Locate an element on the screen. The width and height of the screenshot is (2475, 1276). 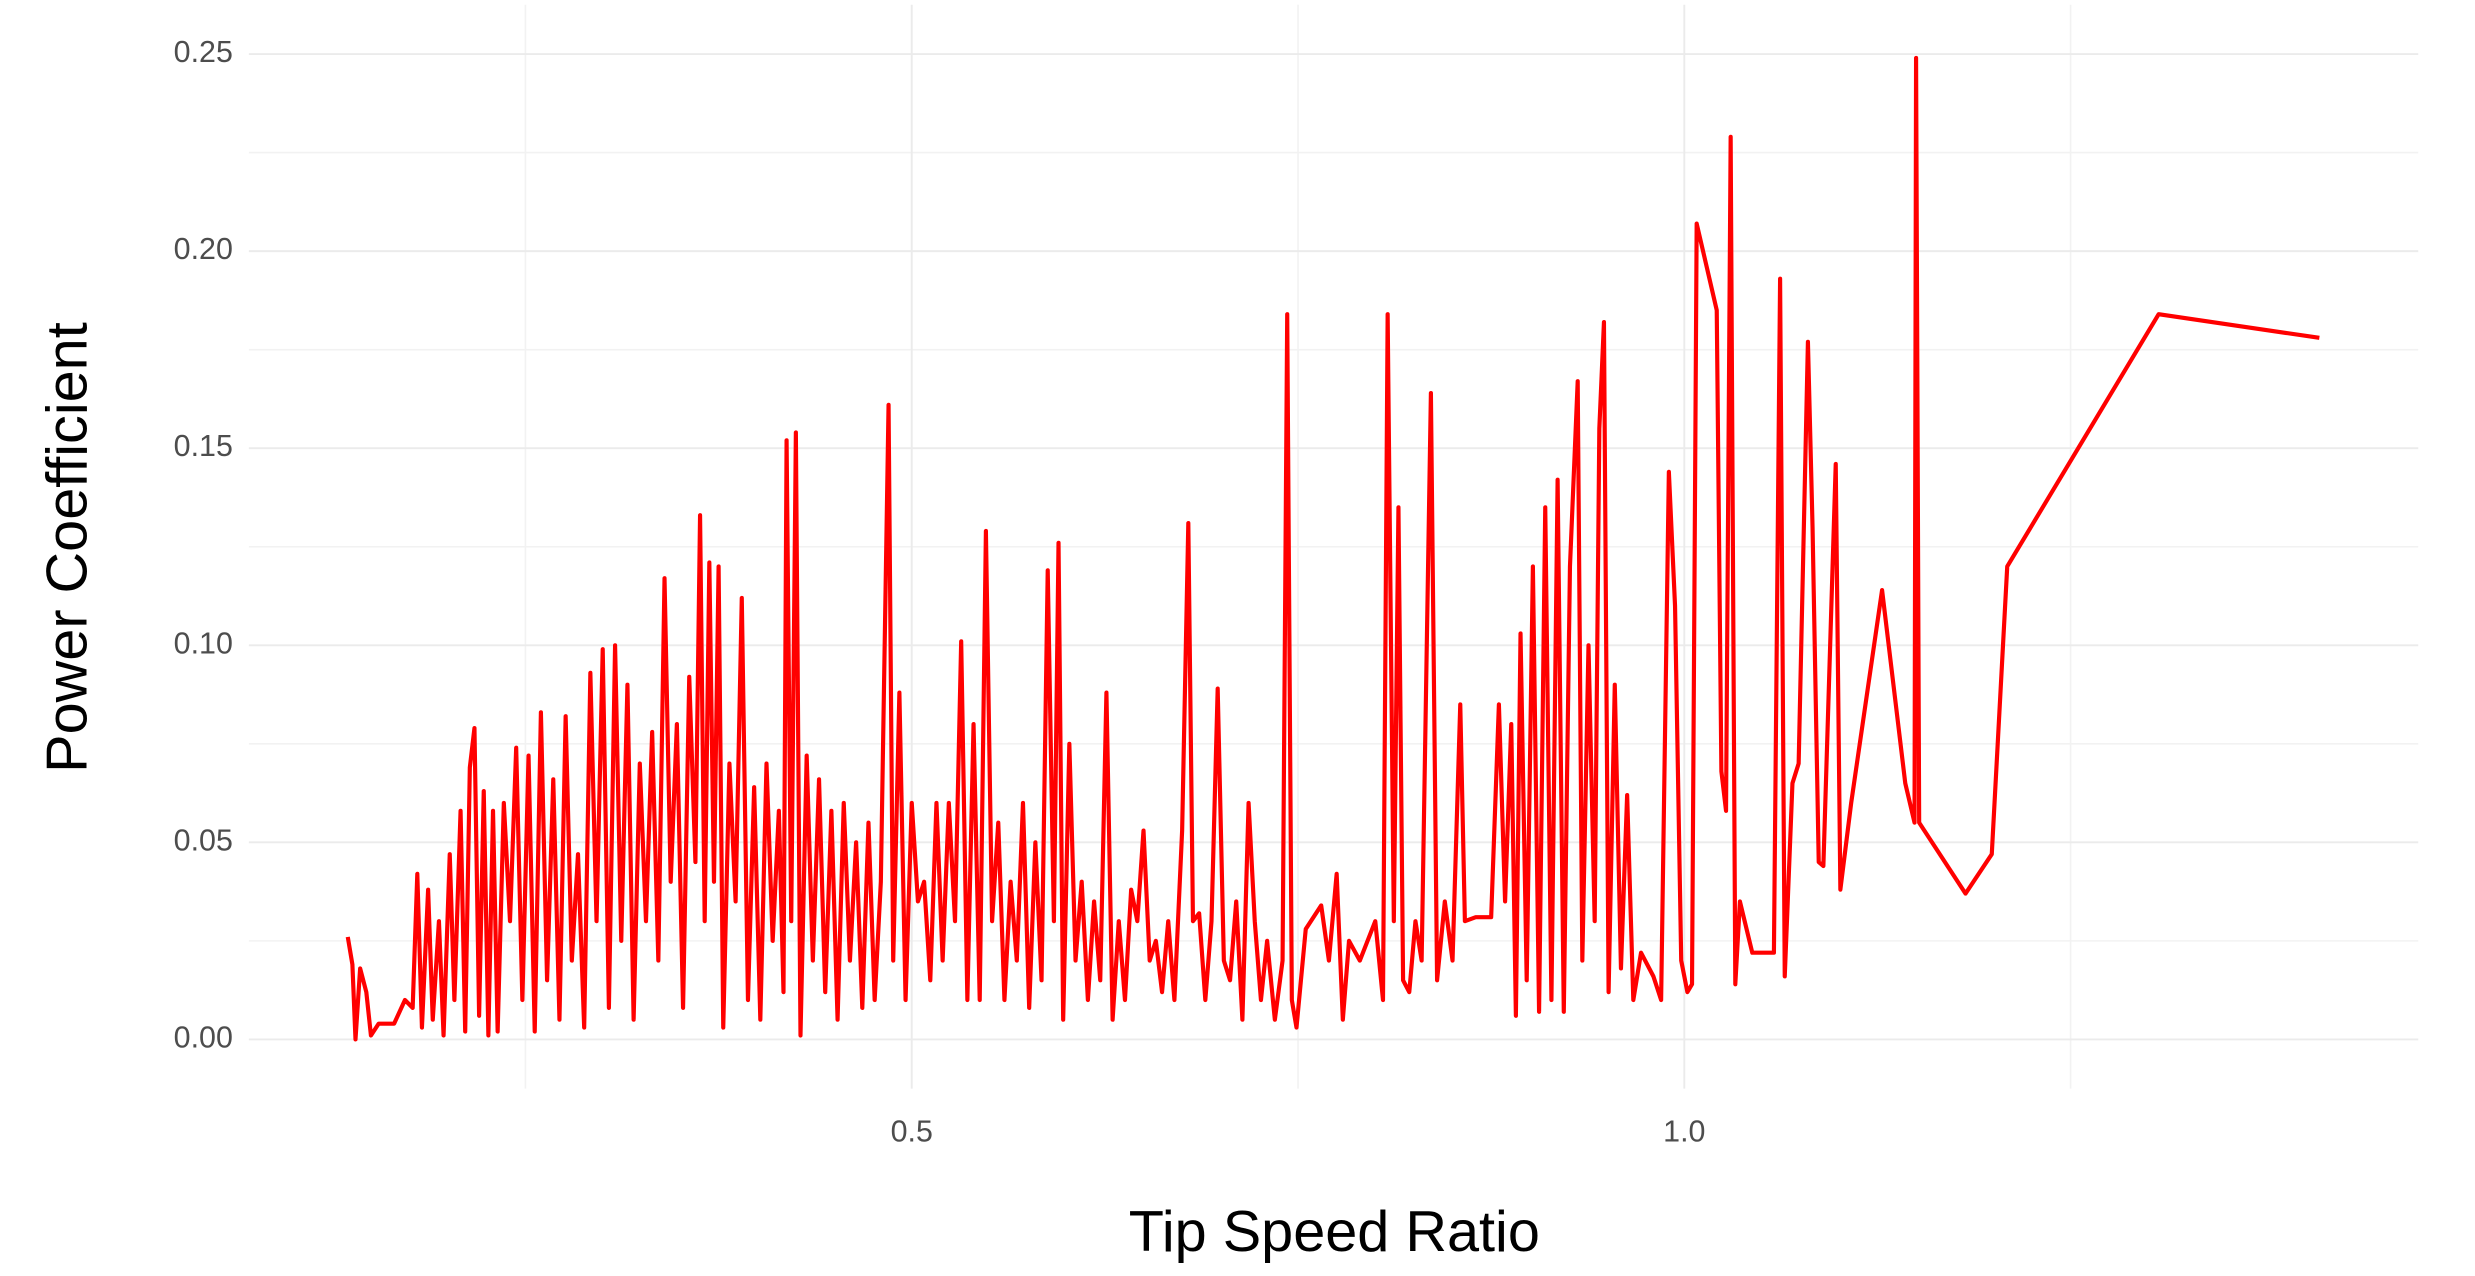
y-tick-label: 0.05 is located at coordinates (203, 840).